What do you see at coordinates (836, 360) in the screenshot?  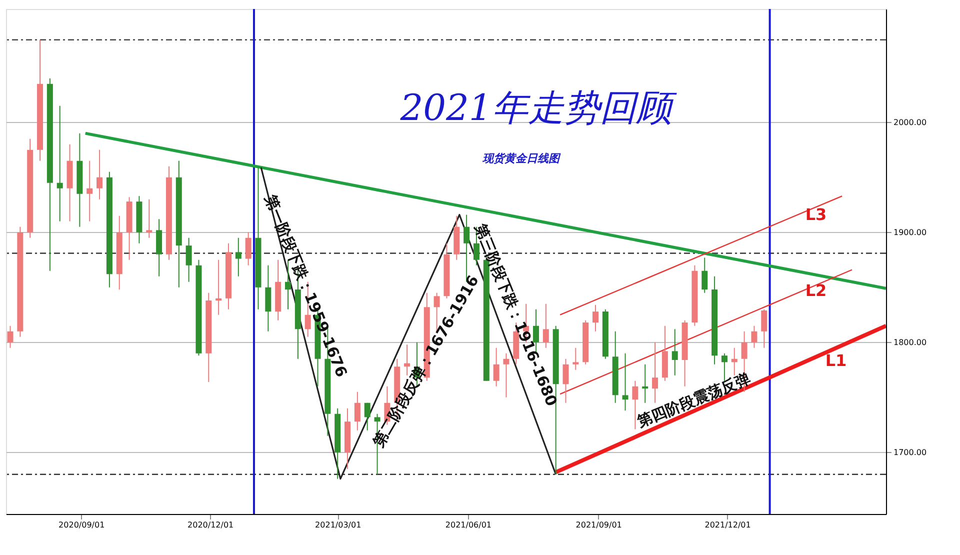 I see `annotation: L1` at bounding box center [836, 360].